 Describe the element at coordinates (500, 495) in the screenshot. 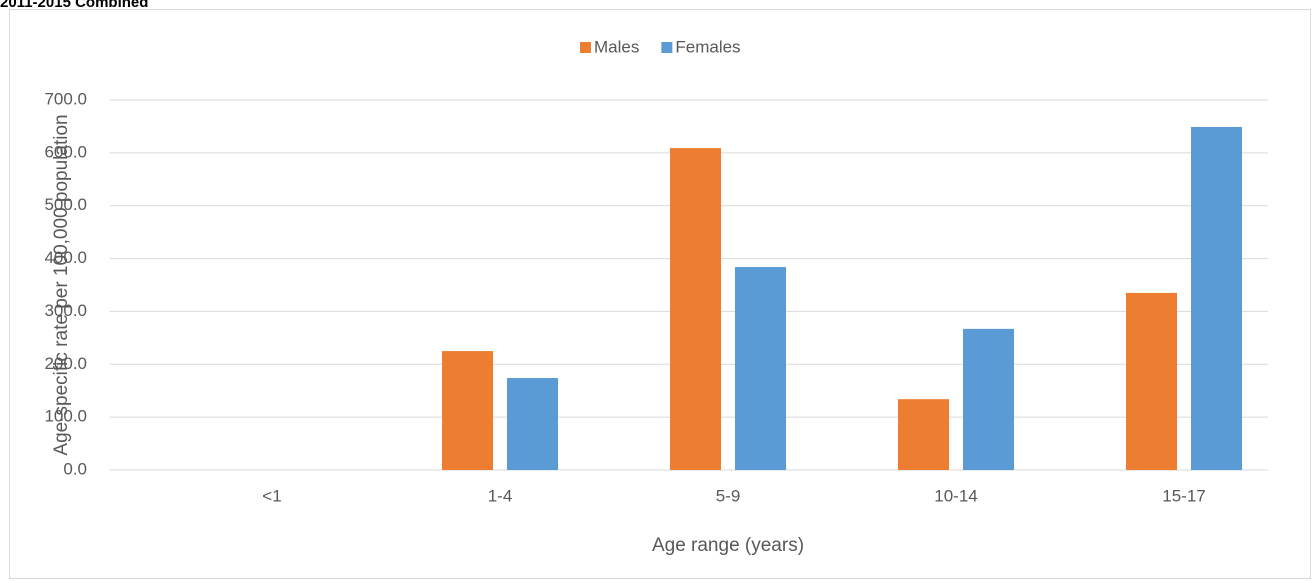

I see `x-tick-label: 1-4` at that location.